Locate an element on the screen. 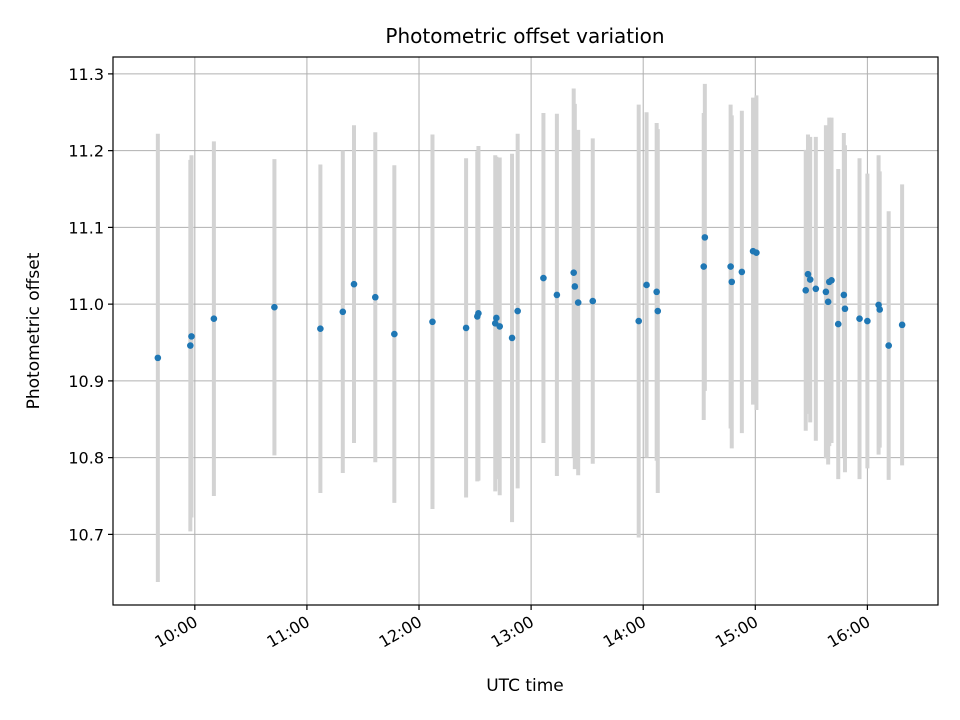  y-axis-label: Photometric offset is located at coordinates (34, 330).